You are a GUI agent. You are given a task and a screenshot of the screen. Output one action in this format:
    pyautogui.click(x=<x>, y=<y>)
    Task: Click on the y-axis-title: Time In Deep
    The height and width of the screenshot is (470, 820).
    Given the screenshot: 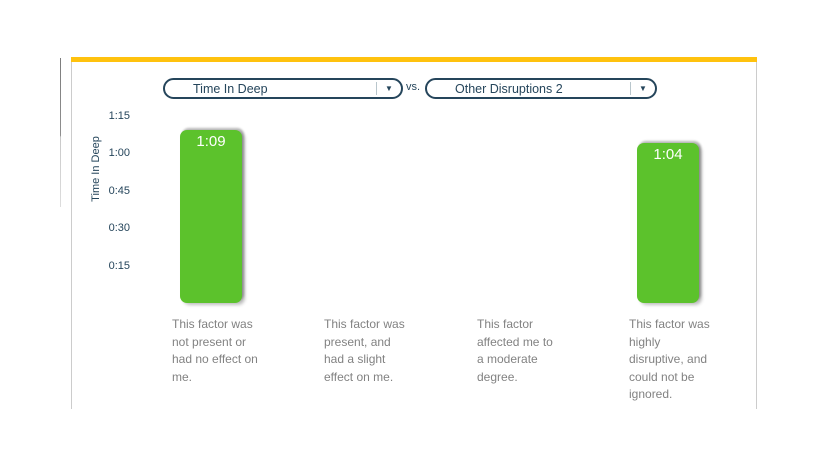 What is the action you would take?
    pyautogui.click(x=96, y=169)
    